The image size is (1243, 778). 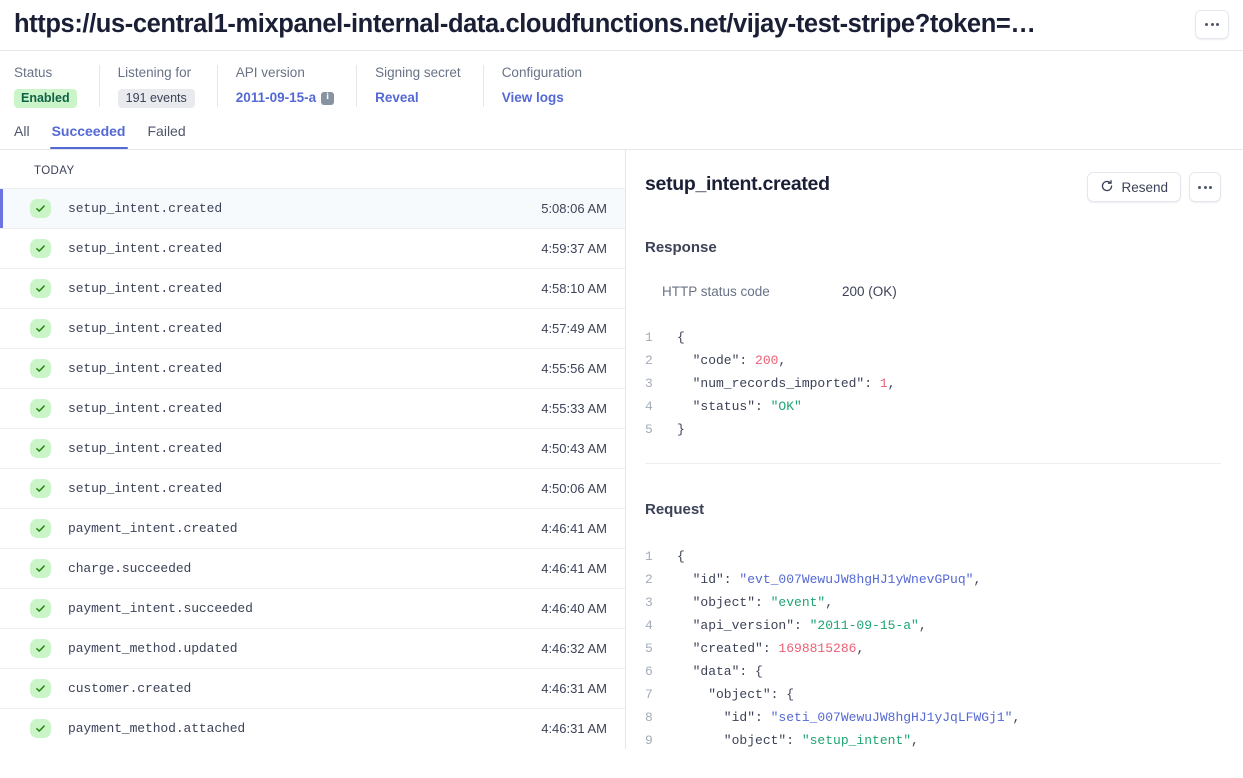 I want to click on code-line-text: "code": 200,, so click(x=732, y=360).